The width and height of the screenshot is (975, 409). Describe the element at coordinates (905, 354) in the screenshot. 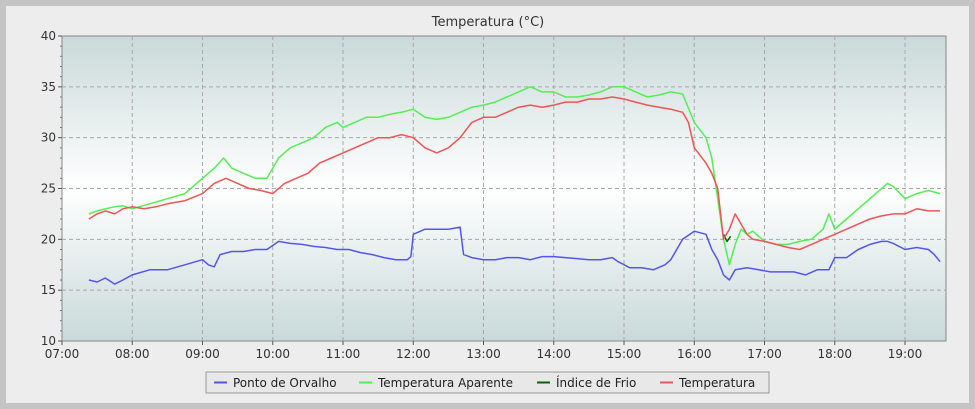

I see `x-tick-label: 19:00` at that location.